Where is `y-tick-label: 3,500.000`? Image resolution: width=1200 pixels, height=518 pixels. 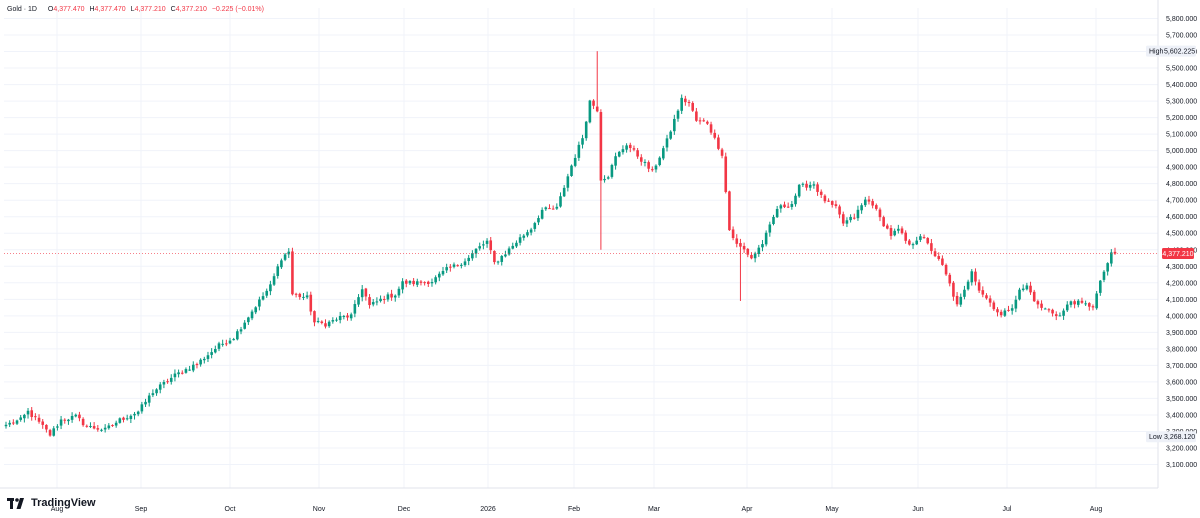
y-tick-label: 3,500.000 is located at coordinates (1181, 399).